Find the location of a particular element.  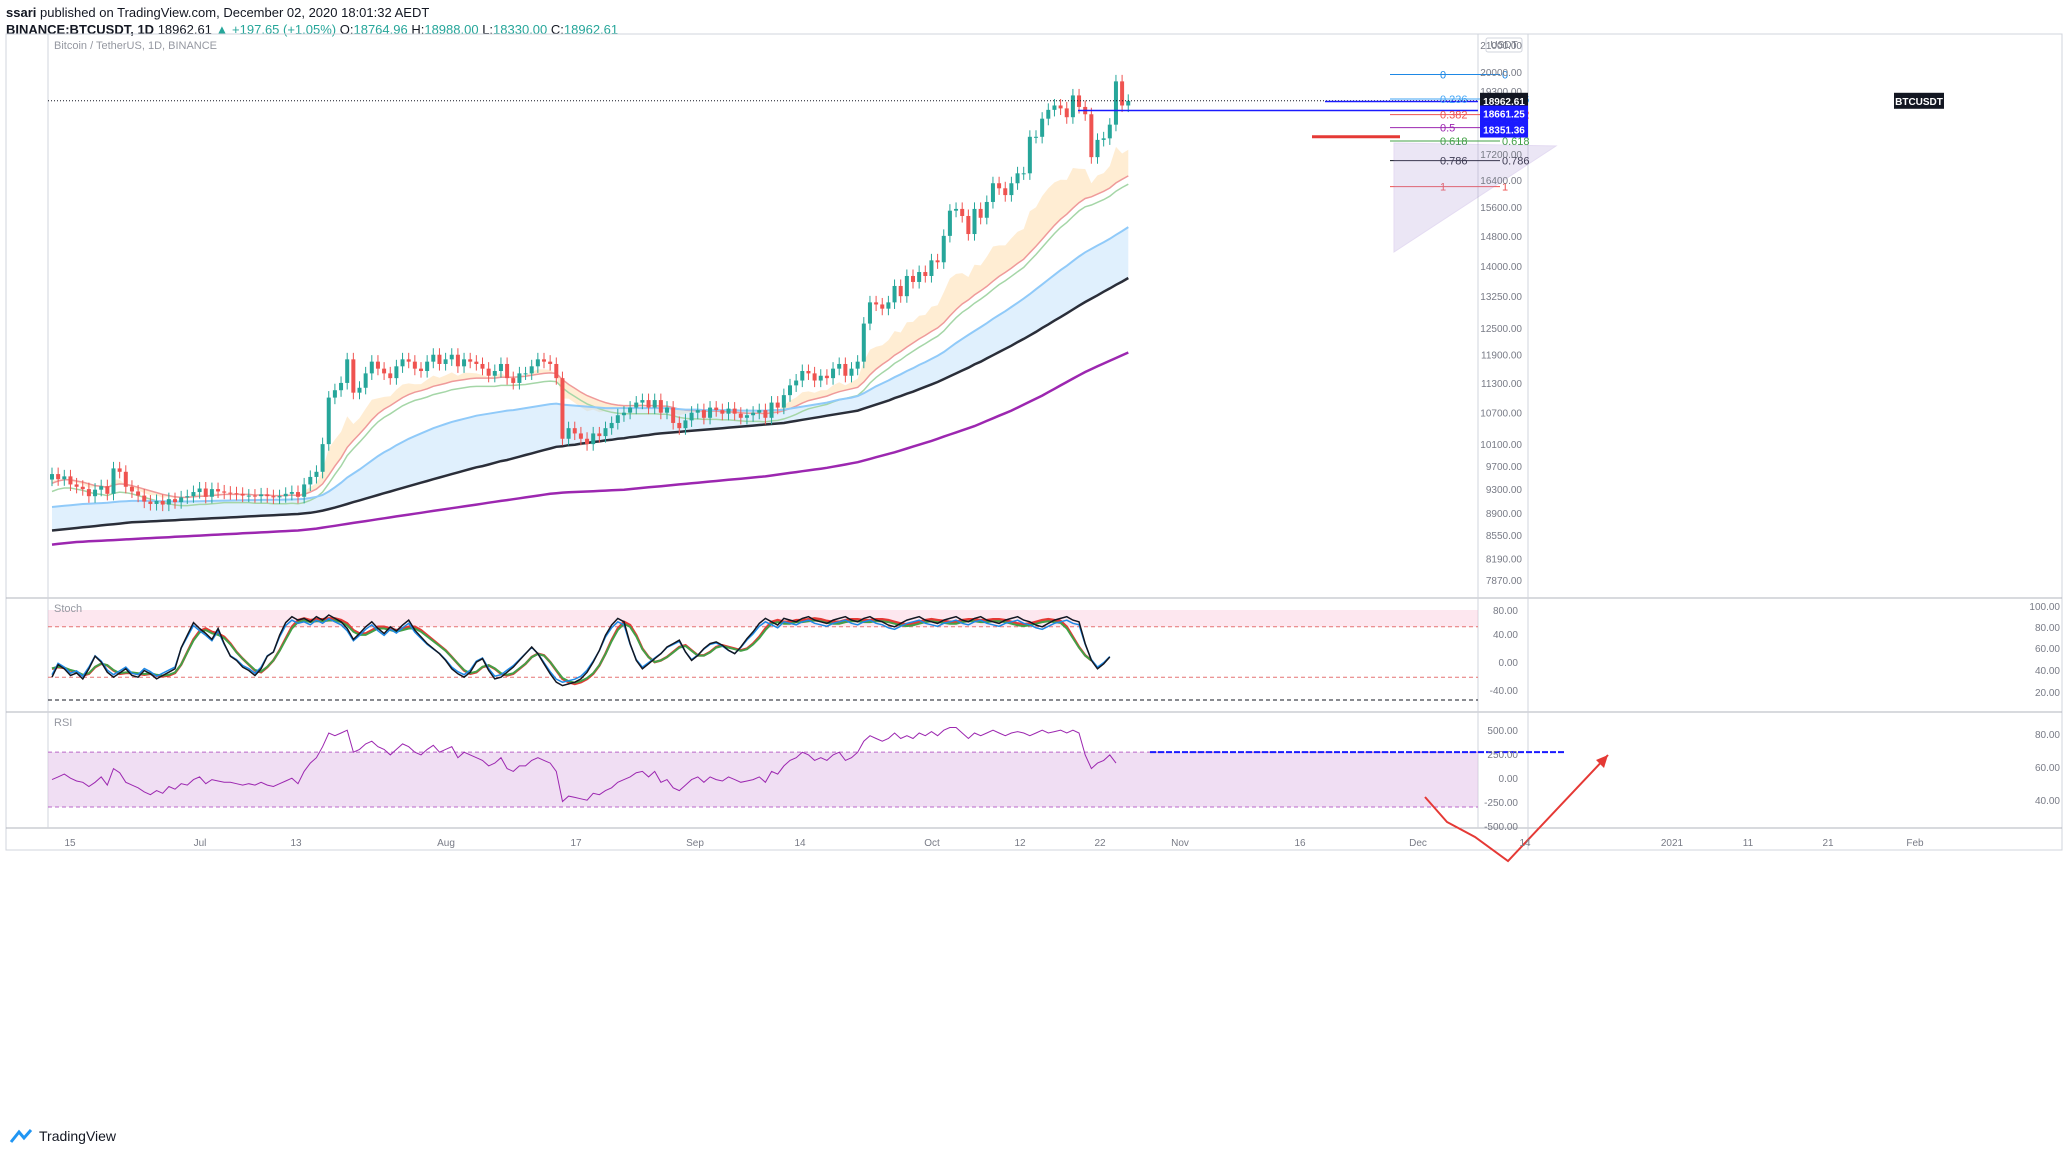

price-tick-label: 16400.00 is located at coordinates (1501, 181).